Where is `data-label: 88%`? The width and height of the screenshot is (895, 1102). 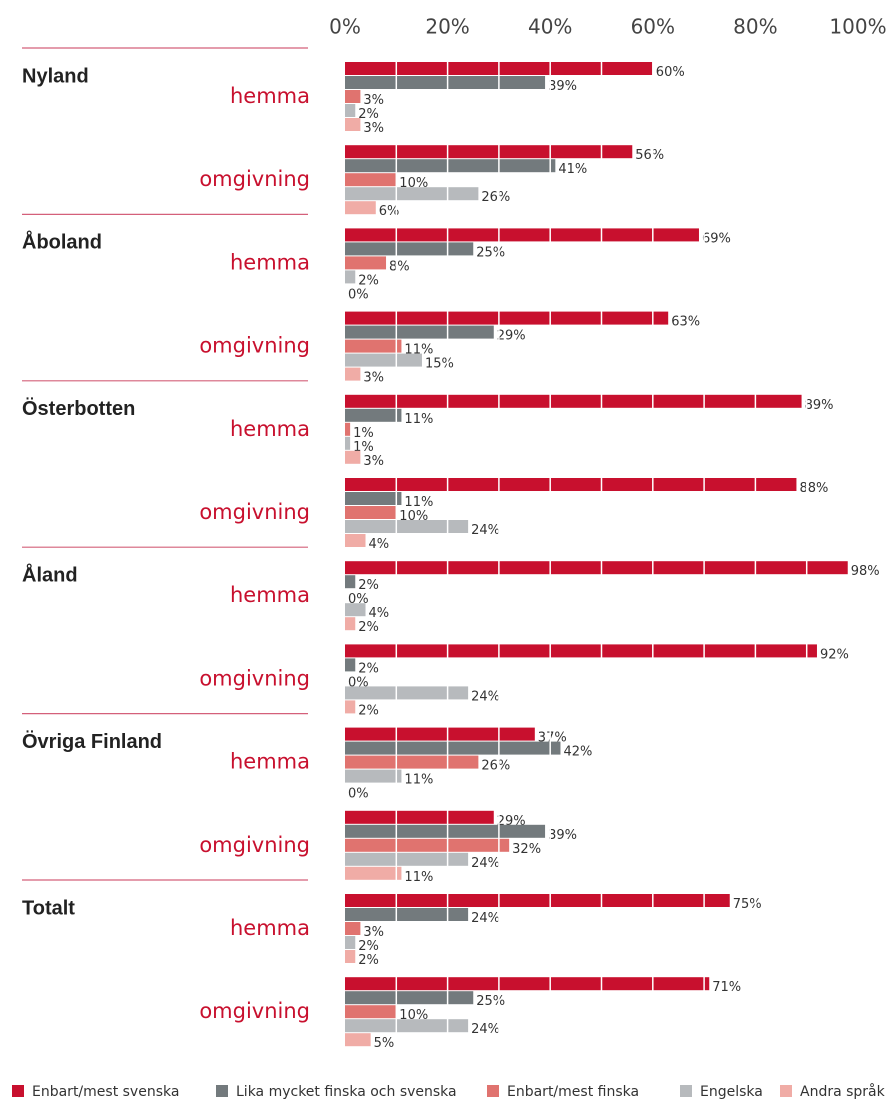
data-label: 88% is located at coordinates (813, 488).